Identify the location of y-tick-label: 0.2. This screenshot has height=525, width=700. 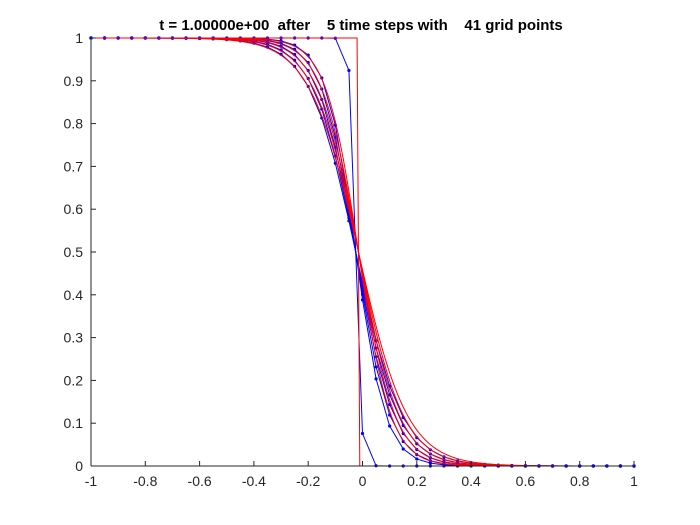
(74, 380).